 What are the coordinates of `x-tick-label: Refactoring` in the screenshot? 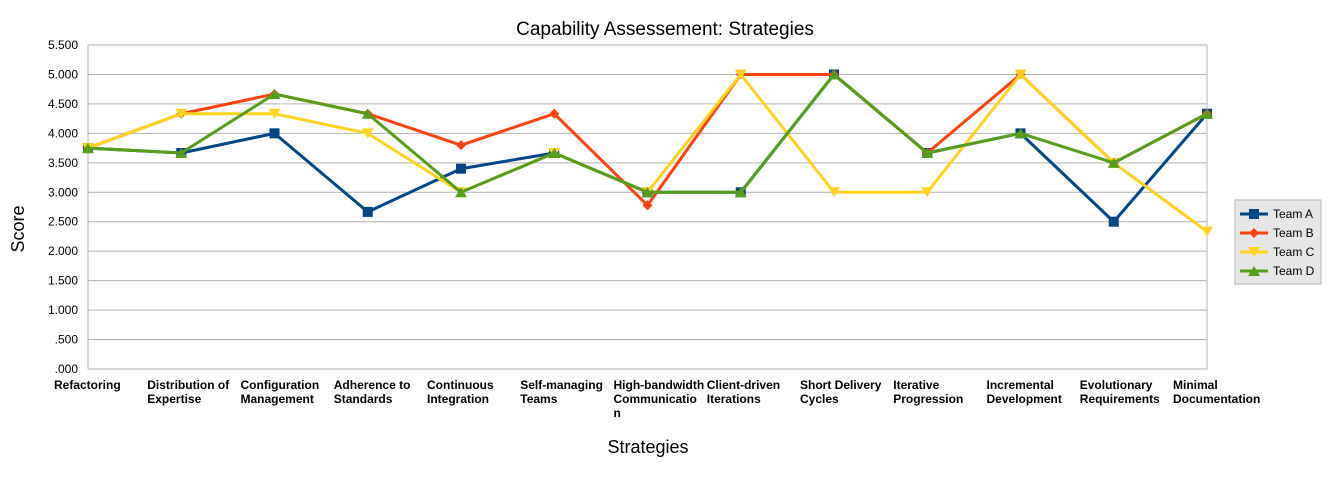 It's located at (87, 385).